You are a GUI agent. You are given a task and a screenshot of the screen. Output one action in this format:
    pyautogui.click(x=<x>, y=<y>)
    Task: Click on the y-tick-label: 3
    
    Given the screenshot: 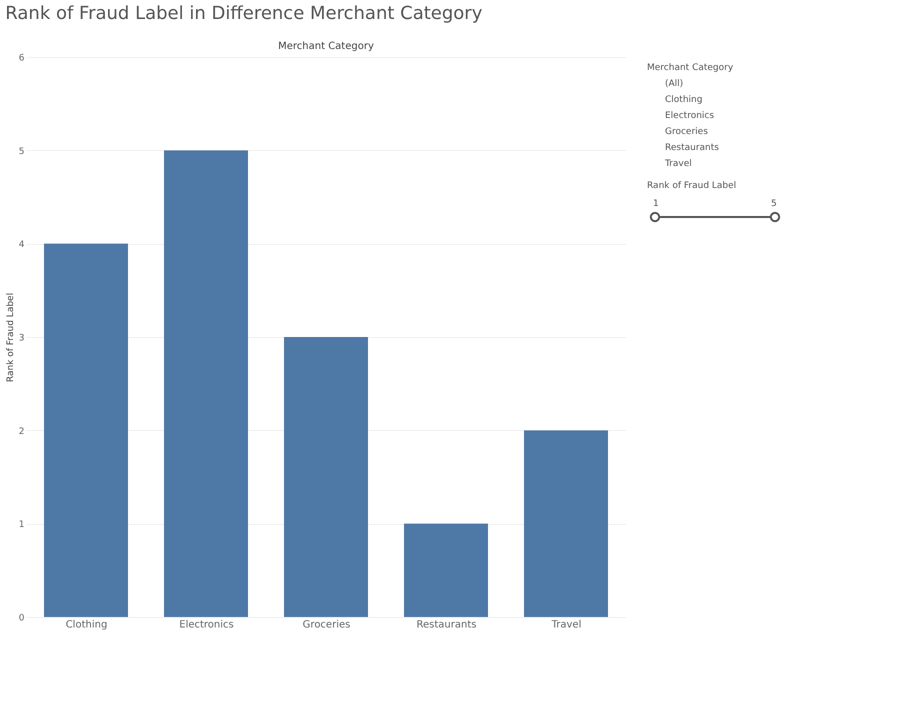 What is the action you would take?
    pyautogui.click(x=21, y=339)
    